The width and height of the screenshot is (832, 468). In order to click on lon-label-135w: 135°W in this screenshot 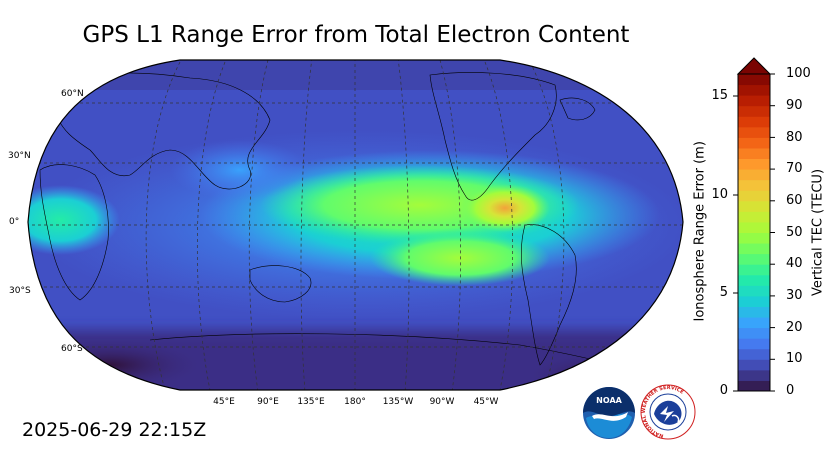, I will do `click(398, 402)`.